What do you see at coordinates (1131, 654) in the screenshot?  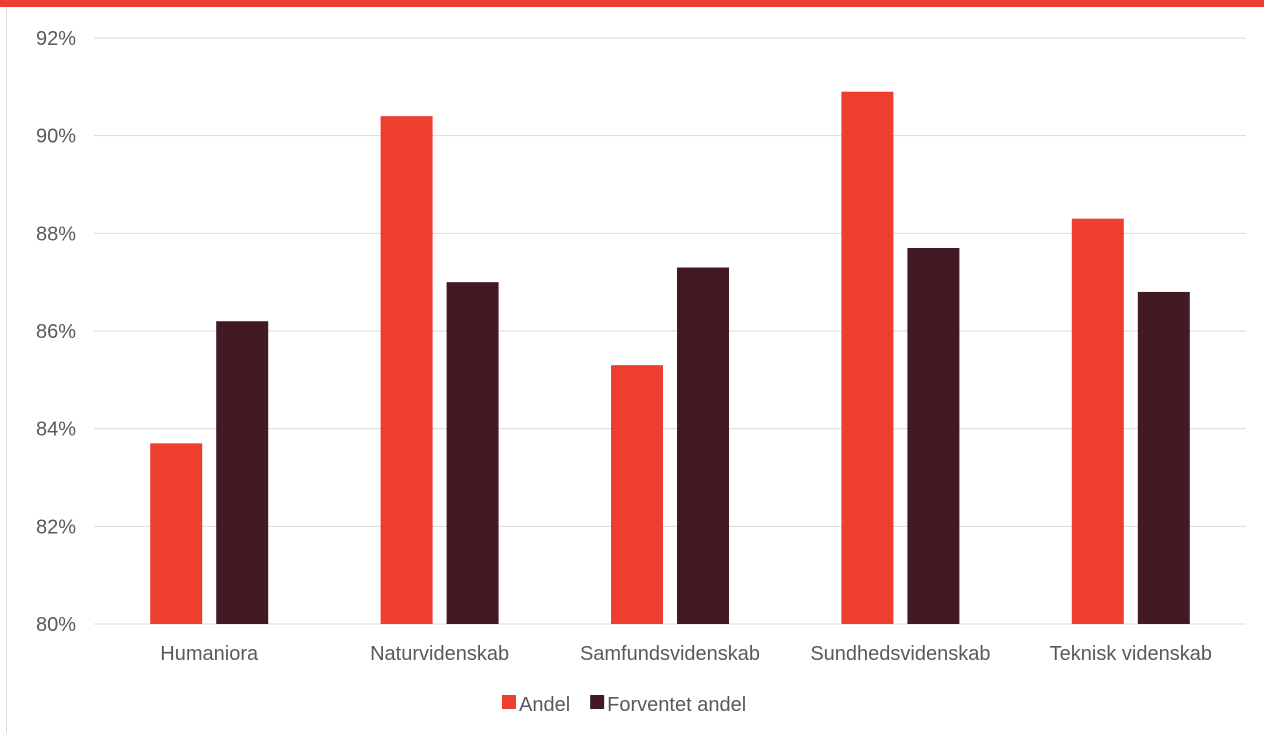 I see `x-category-label: Teknisk videnskab` at bounding box center [1131, 654].